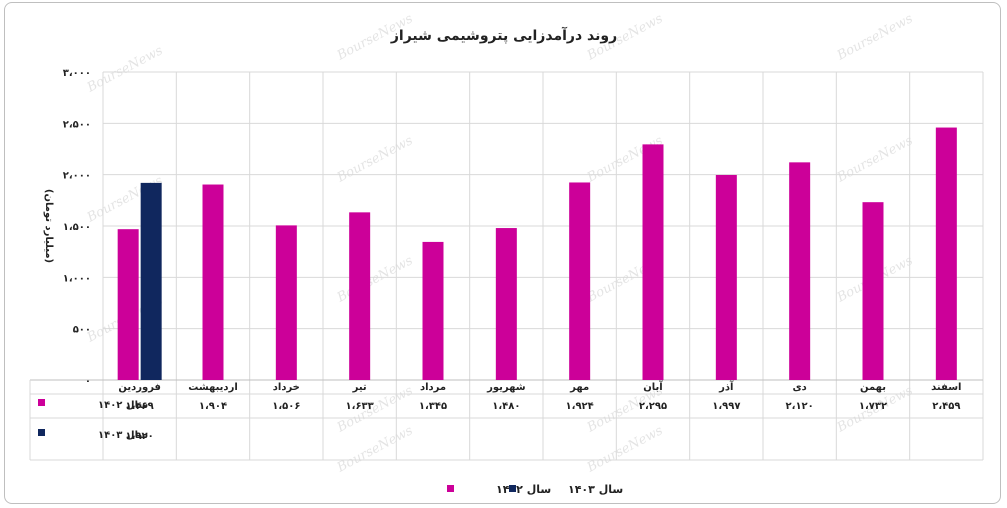 This screenshot has width=1007, height=508. I want to click on table-value-1402: ۱،۳۴۵, so click(433, 406).